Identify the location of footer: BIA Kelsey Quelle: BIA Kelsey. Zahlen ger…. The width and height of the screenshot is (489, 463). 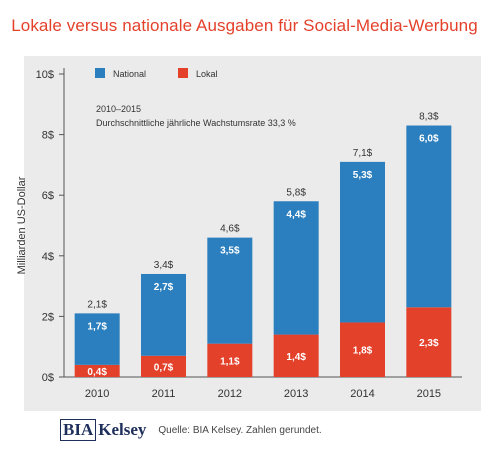
(191, 430).